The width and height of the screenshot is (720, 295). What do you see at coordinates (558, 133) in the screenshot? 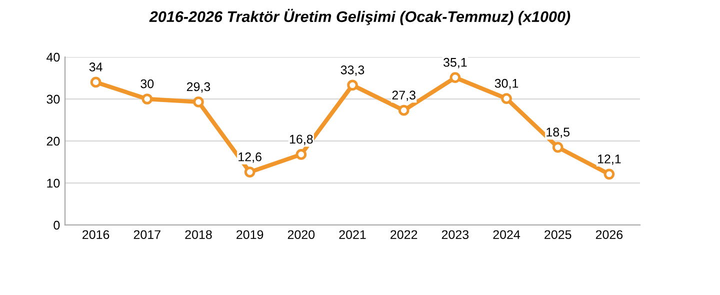
I see `data-label: 18,5` at bounding box center [558, 133].